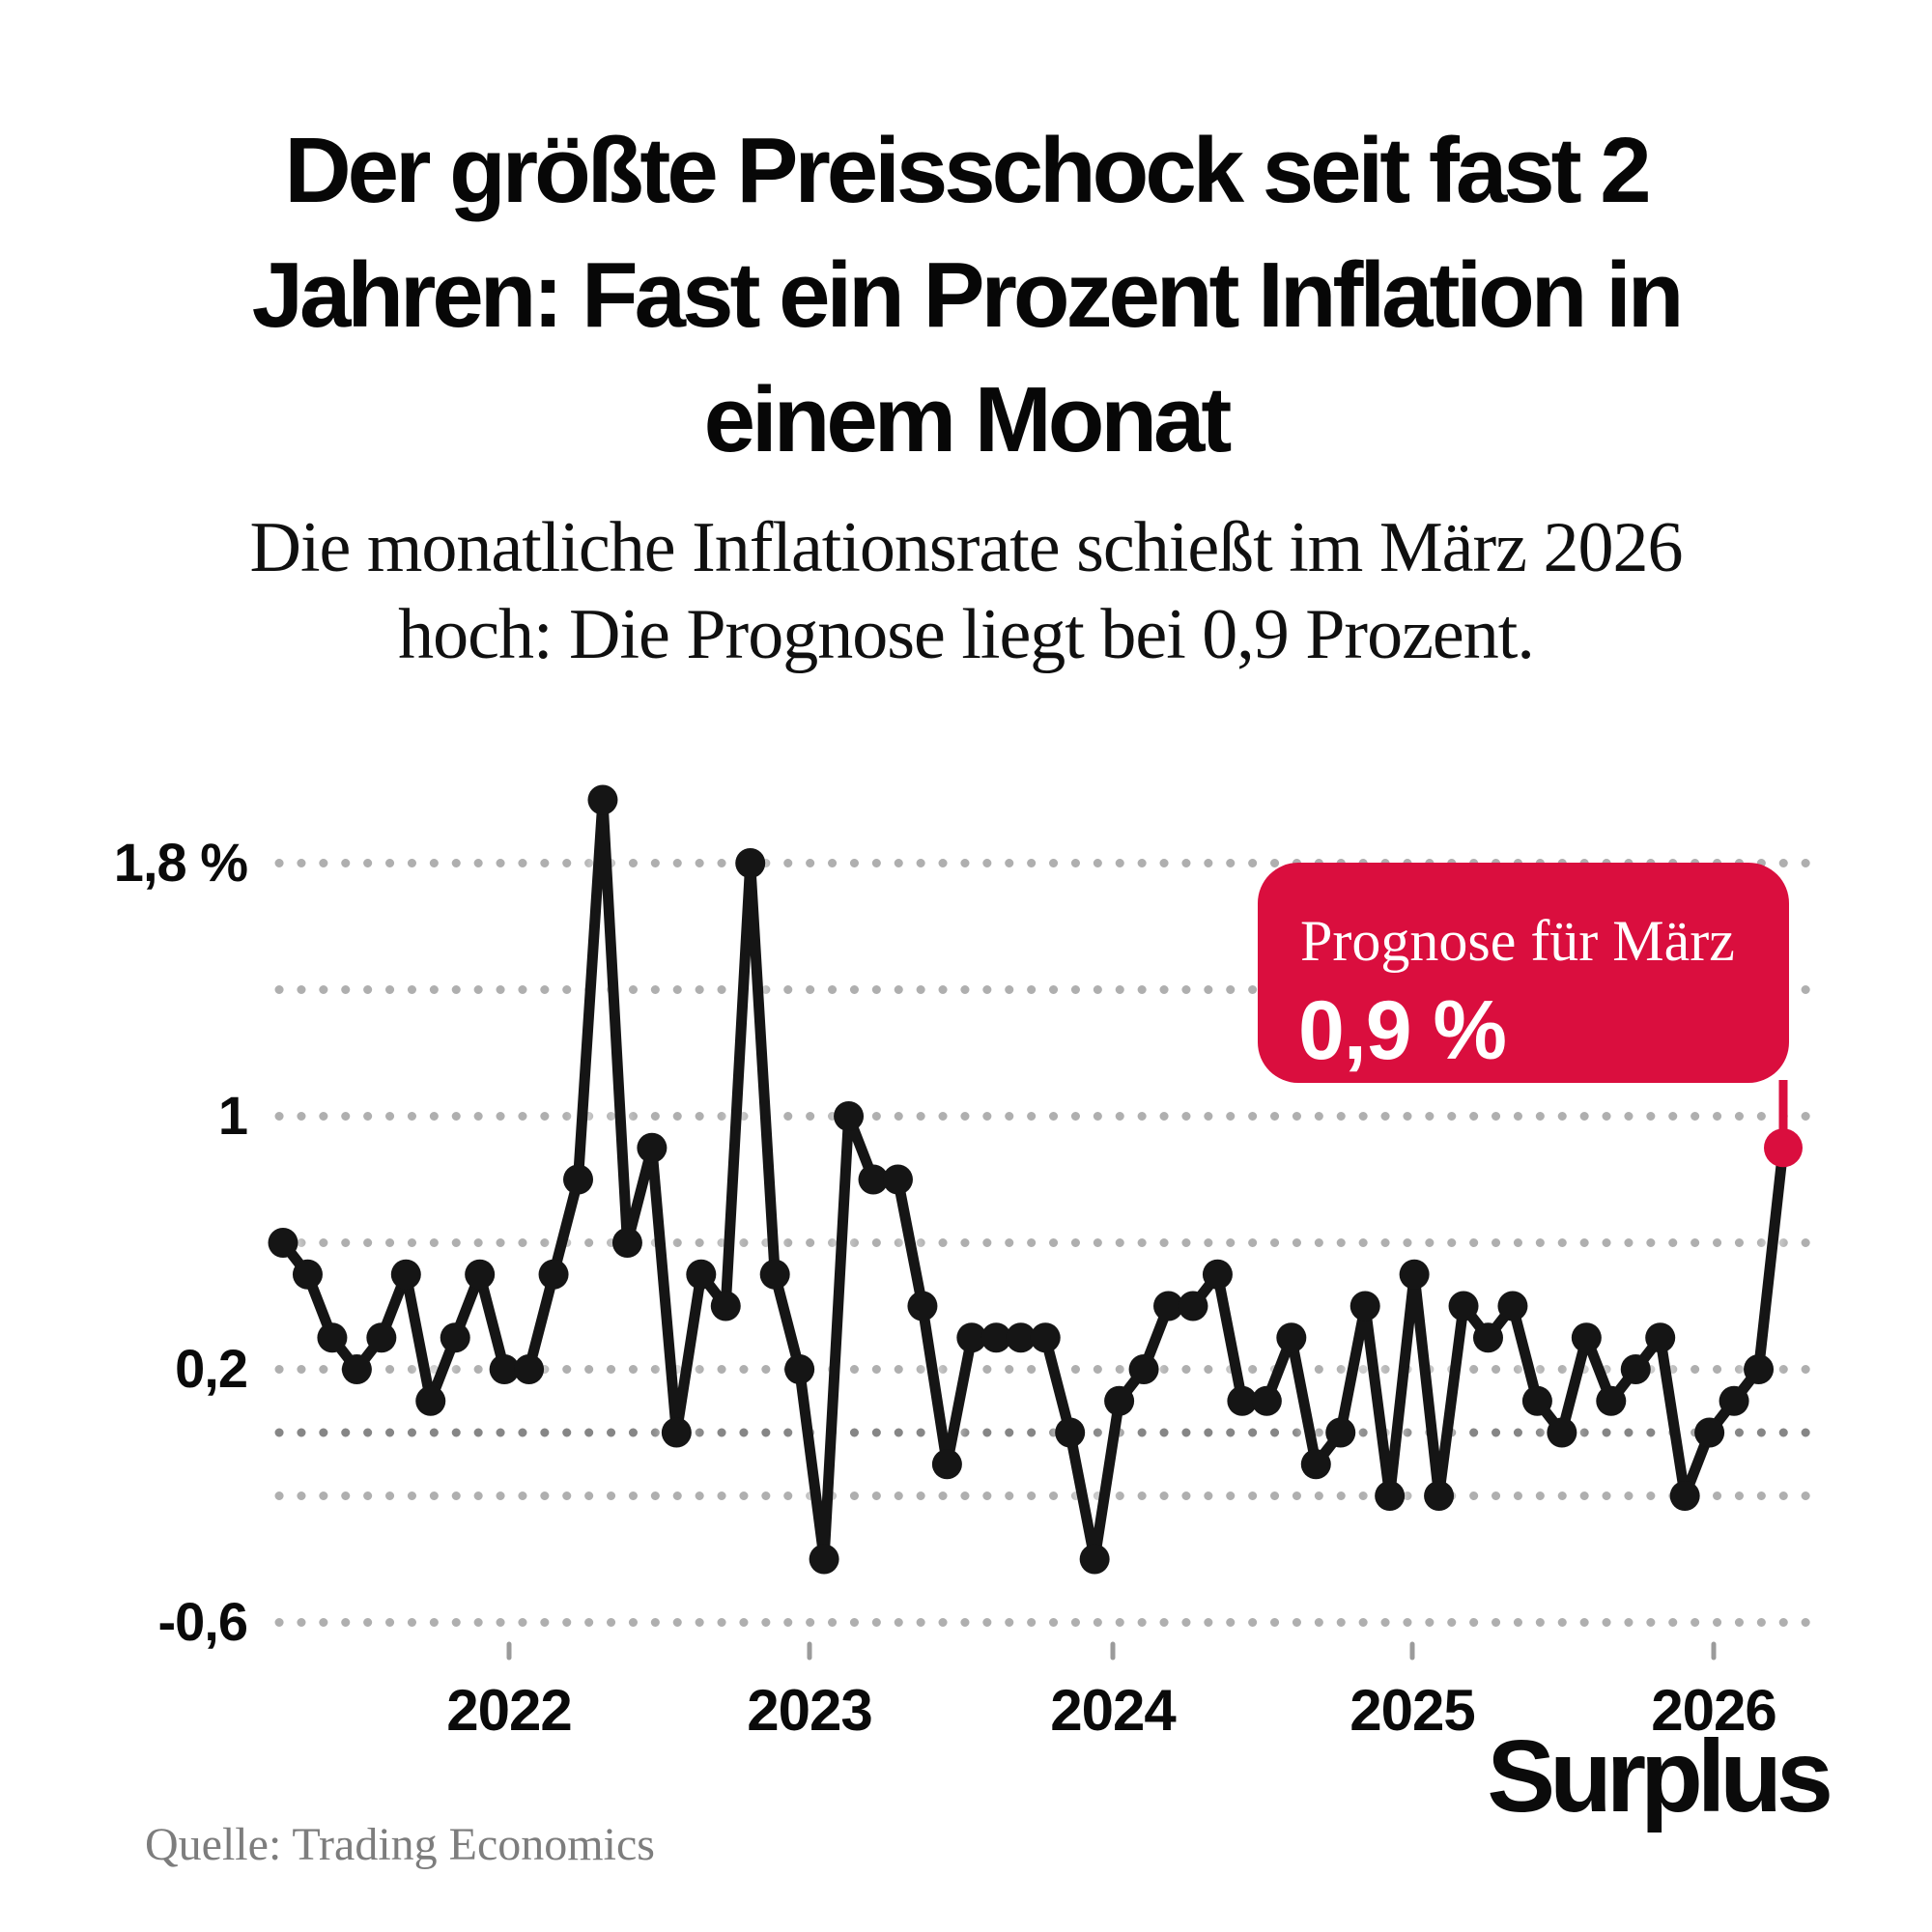  I want to click on y-tick-label-1-8: 1,8 %, so click(180, 862).